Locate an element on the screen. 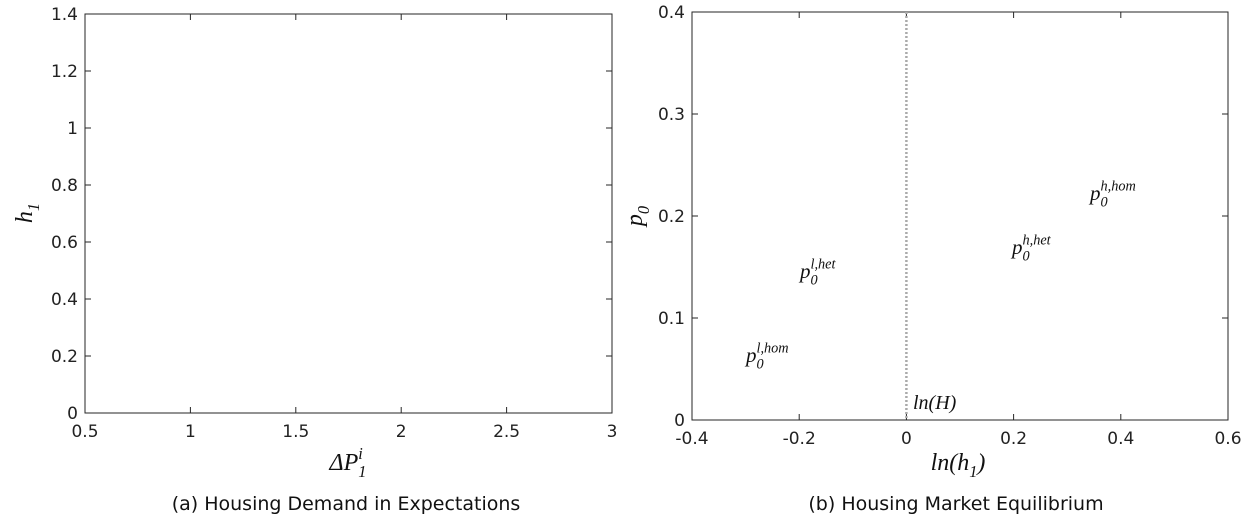 The width and height of the screenshot is (1250, 531). y-axis-label: p0 is located at coordinates (637, 217).